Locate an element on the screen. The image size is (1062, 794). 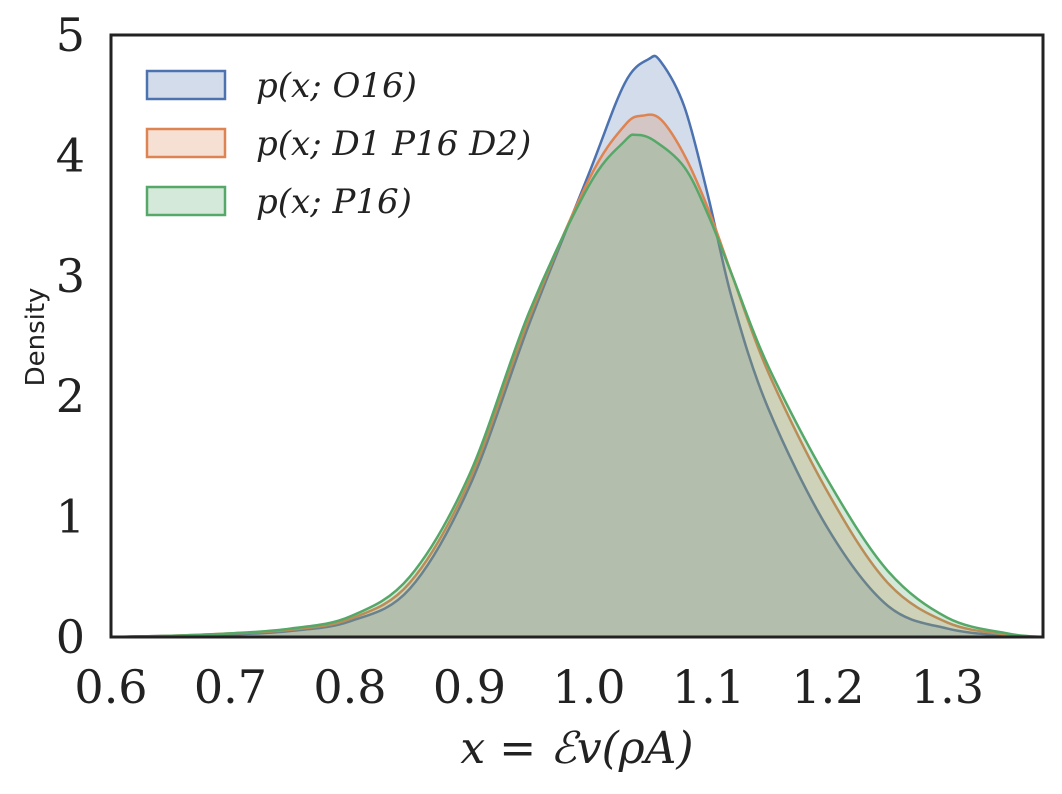
x-tick-label: 0.7 is located at coordinates (230, 687).